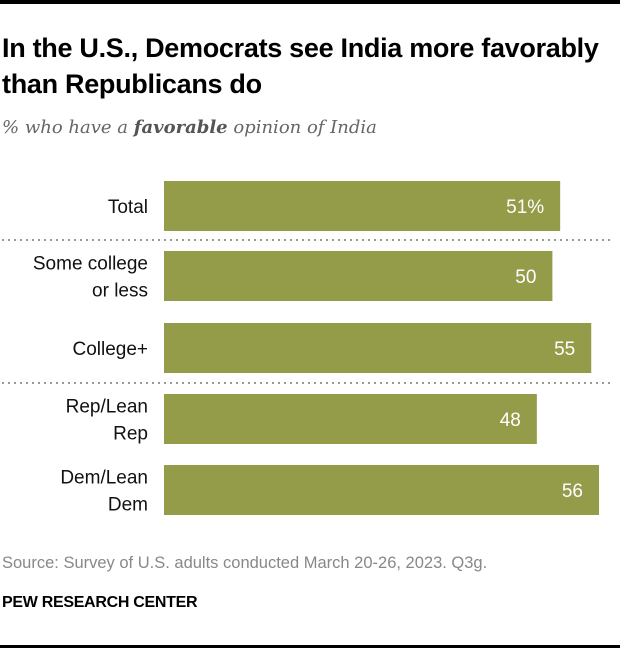  What do you see at coordinates (104, 478) in the screenshot?
I see `category-label: Dem/Lean` at bounding box center [104, 478].